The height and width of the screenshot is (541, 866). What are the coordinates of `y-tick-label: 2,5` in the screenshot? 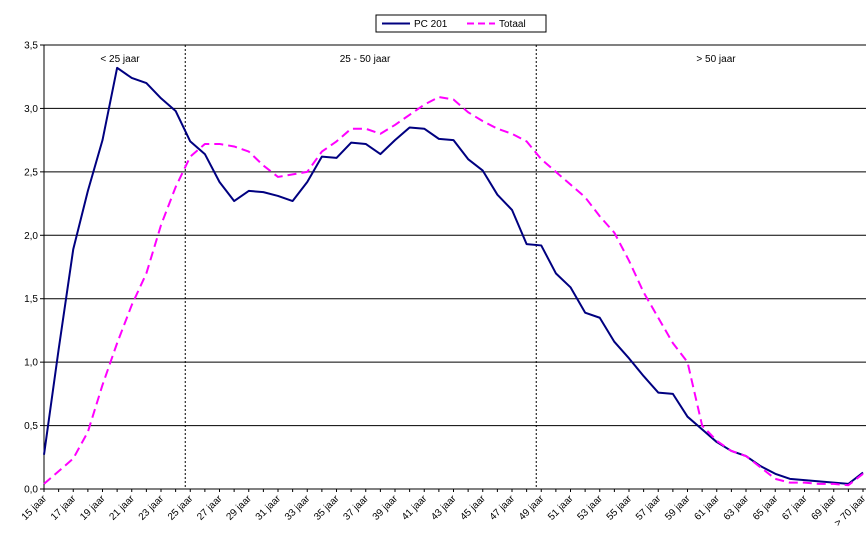 It's located at (31, 172).